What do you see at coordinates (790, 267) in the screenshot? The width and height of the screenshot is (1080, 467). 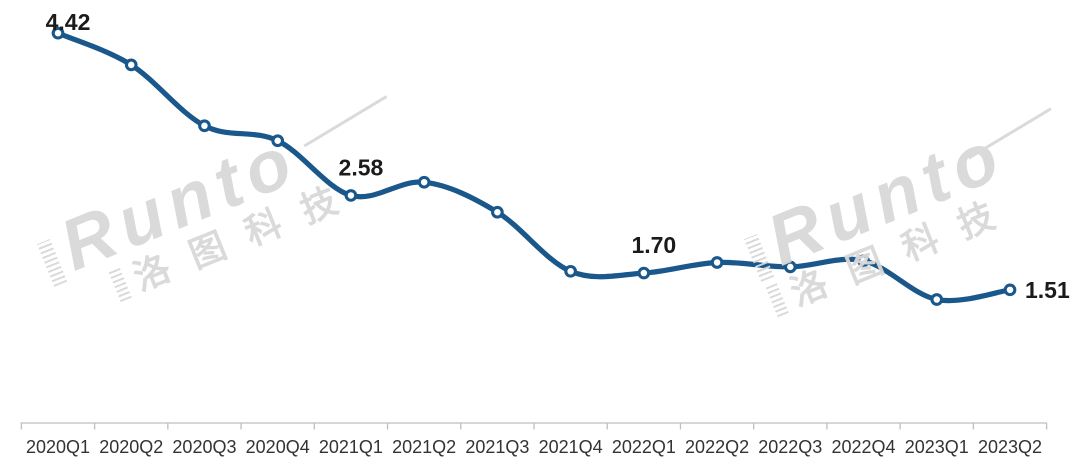 I see `data-point-2022Q3` at bounding box center [790, 267].